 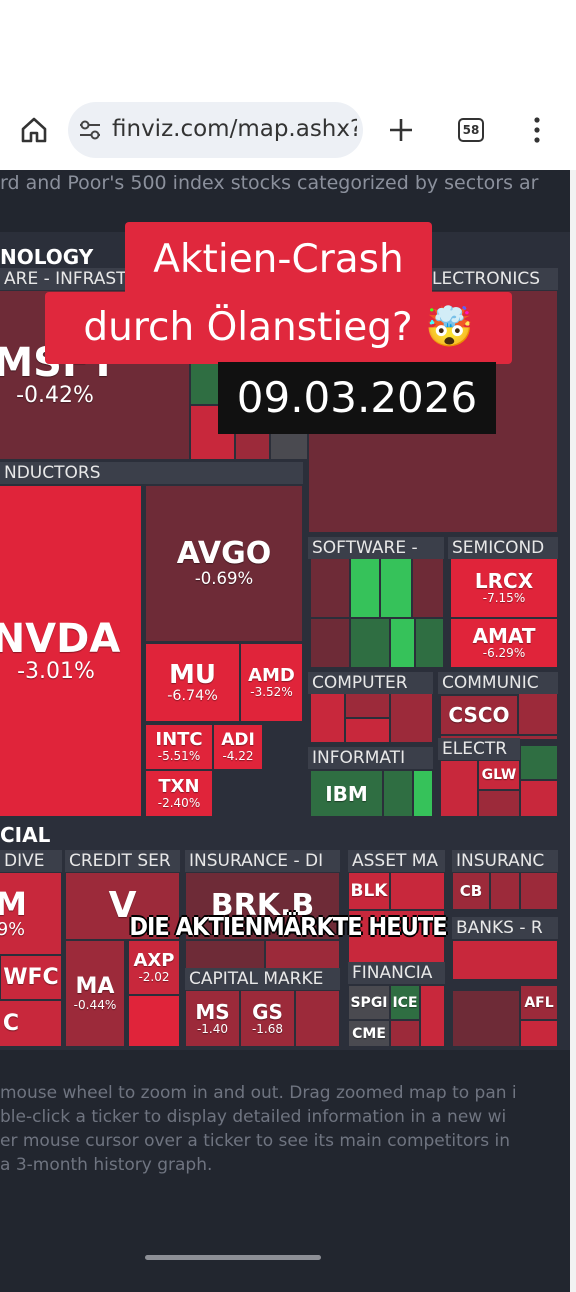 I want to click on change: -1.40, so click(x=212, y=1028).